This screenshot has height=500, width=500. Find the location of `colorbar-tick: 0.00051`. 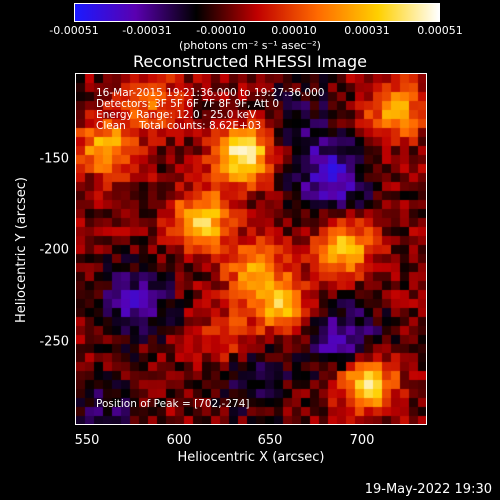

colorbar-tick: 0.00051 is located at coordinates (440, 30).